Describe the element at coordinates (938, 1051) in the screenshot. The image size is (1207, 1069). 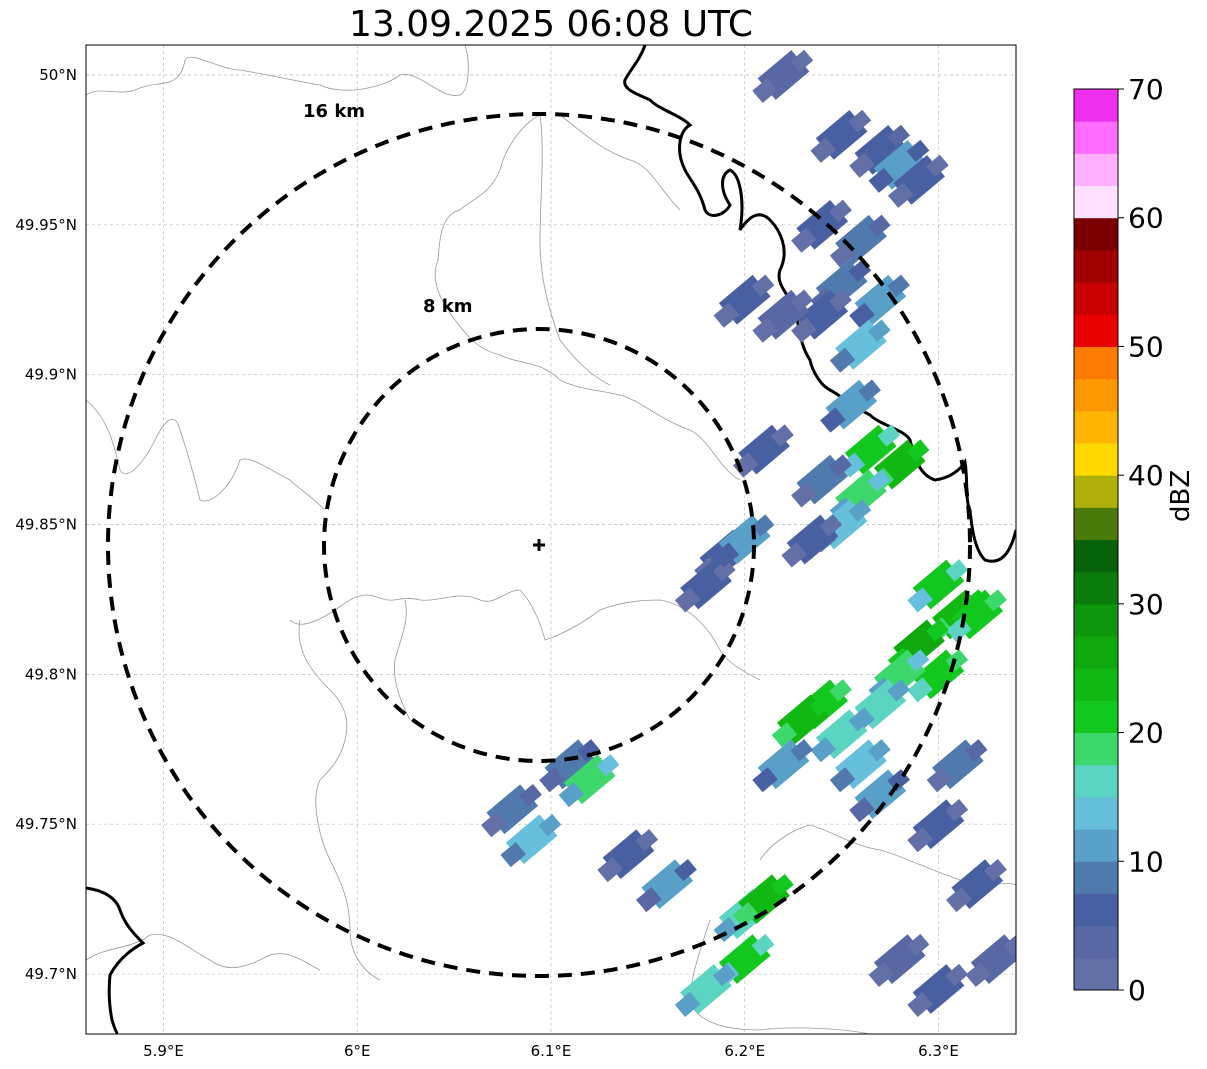
I see `lon-tick-label: 6.3°E` at that location.